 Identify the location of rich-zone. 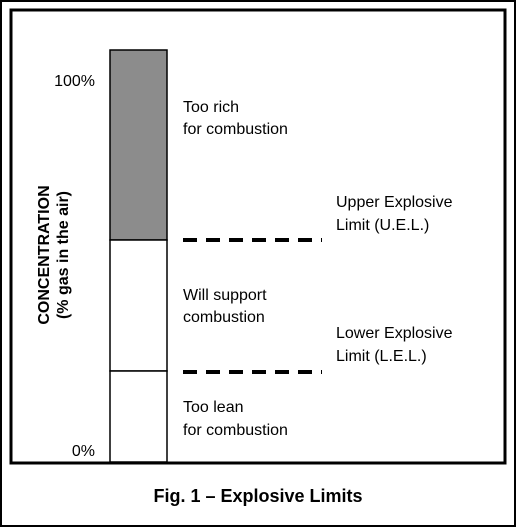
(138, 145).